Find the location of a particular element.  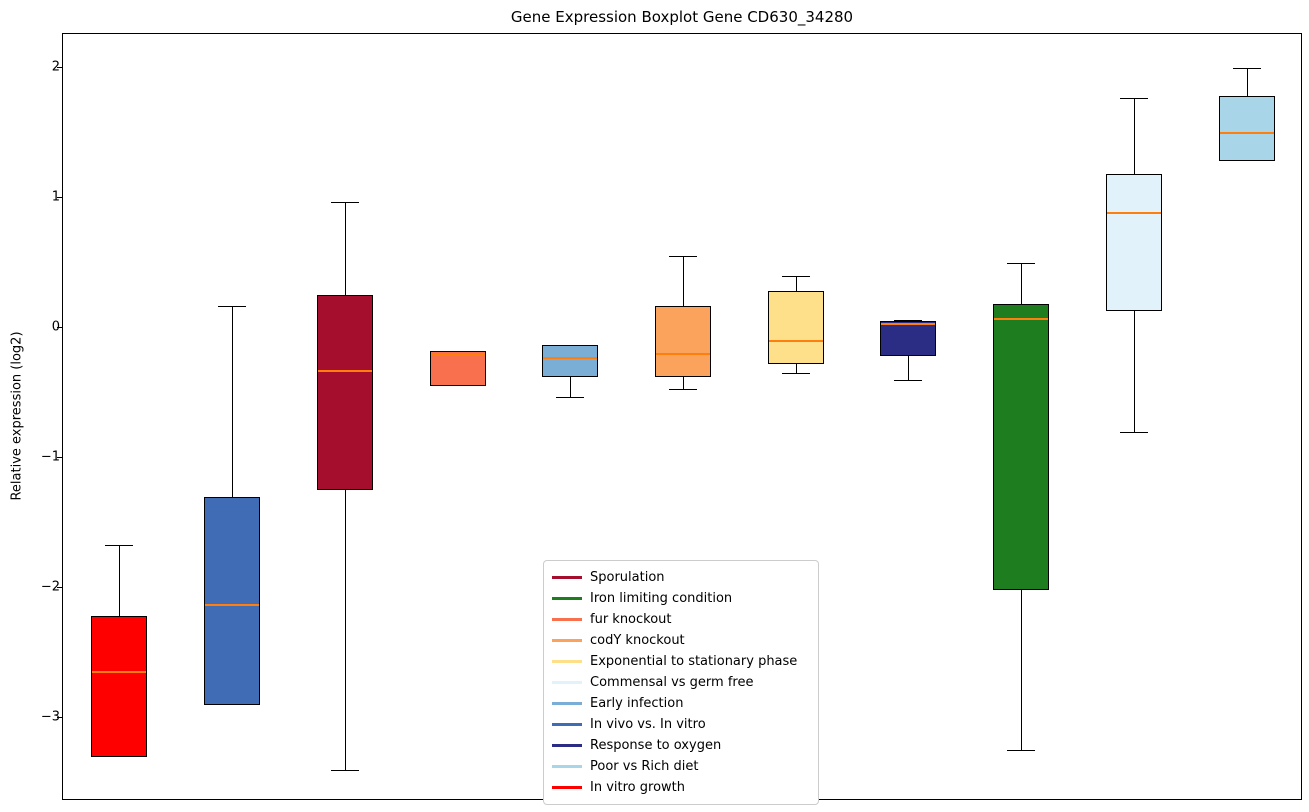

legend-item: Exponential to stationary phase is located at coordinates (680, 661).